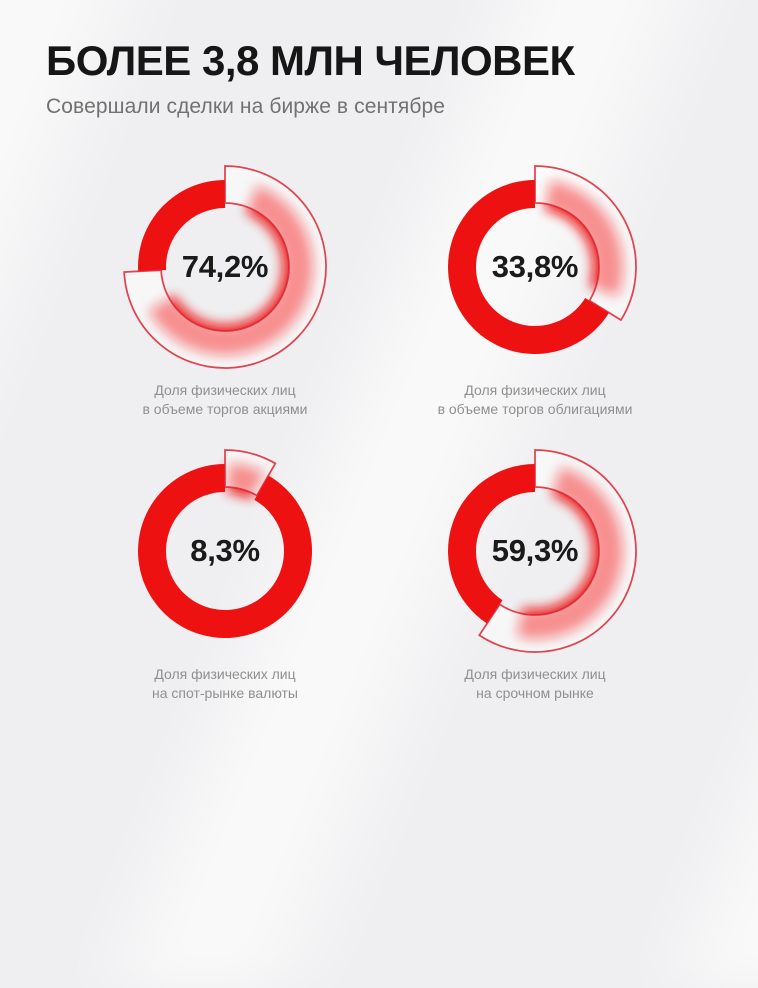 This screenshot has width=758, height=988. I want to click on percent-label: 8,3%, so click(225, 550).